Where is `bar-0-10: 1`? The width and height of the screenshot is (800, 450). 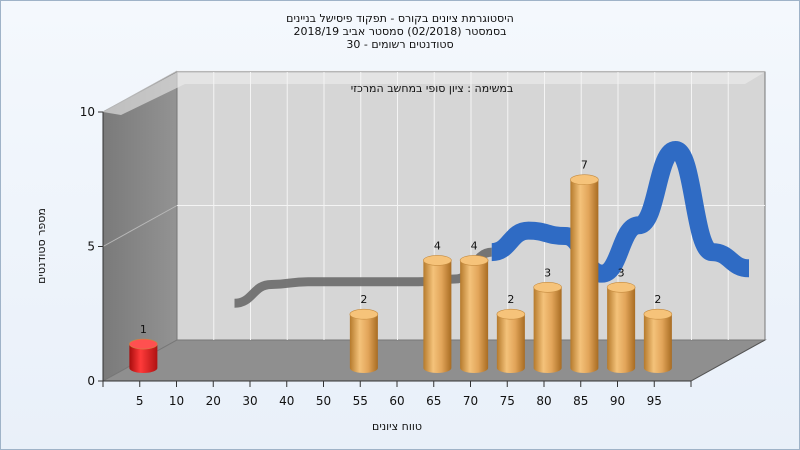 bar-0-10: 1 is located at coordinates (143, 348).